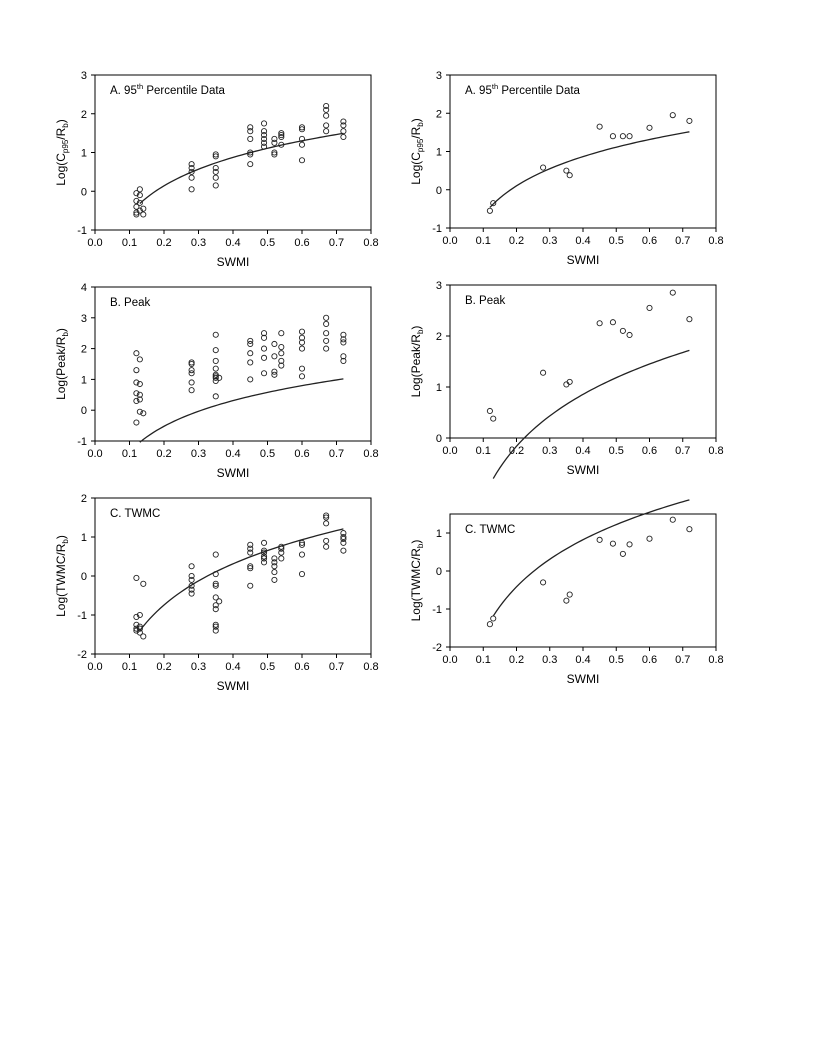 This screenshot has width=816, height=1056. I want to click on x-axis-title: SWMI, so click(233, 473).